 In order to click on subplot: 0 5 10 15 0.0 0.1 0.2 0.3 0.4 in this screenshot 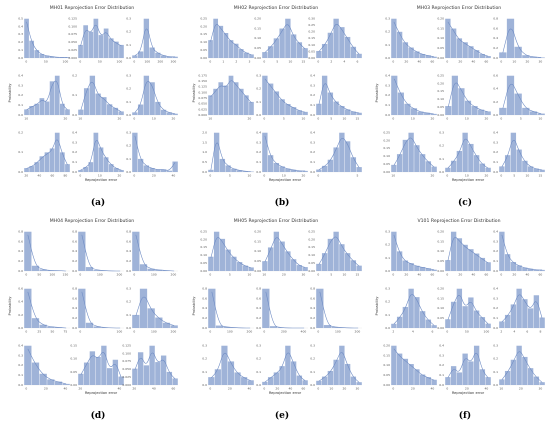, I will do `click(519, 154)`.